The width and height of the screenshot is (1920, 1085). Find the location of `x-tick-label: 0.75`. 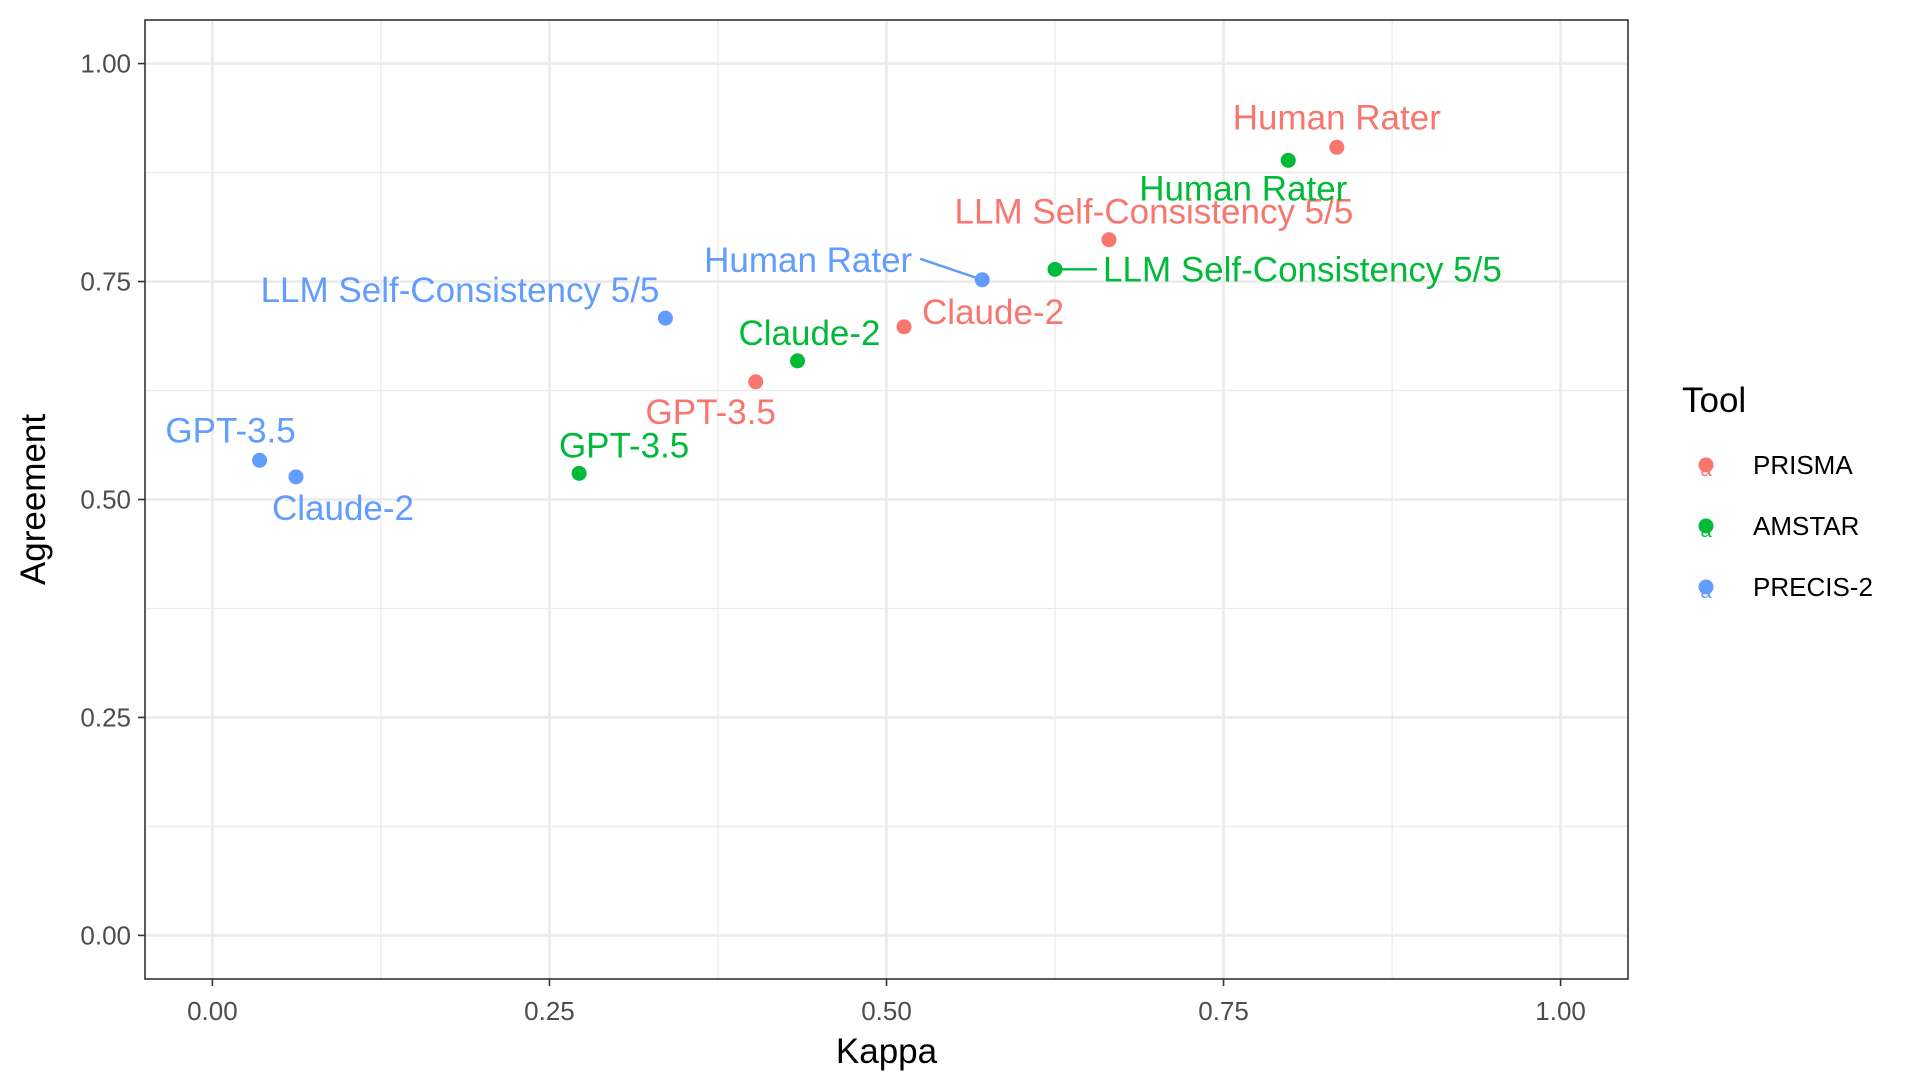

x-tick-label: 0.75 is located at coordinates (1223, 1011).